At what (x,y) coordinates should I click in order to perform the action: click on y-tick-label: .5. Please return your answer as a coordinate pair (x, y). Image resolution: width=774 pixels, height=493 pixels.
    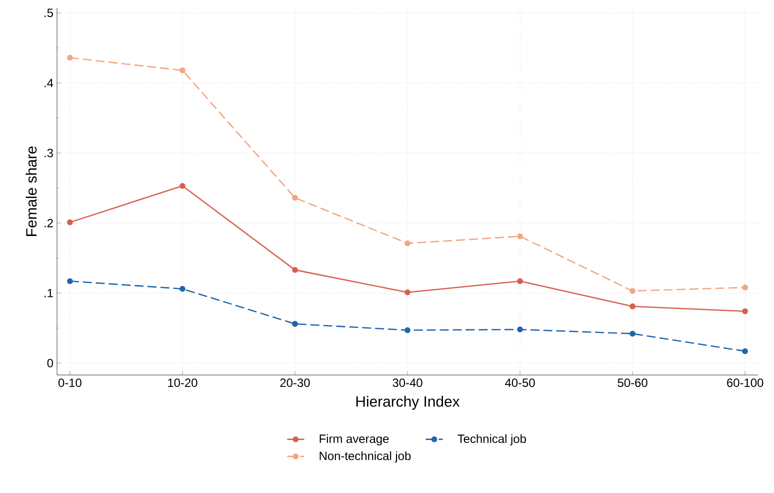
    Looking at the image, I should click on (48, 13).